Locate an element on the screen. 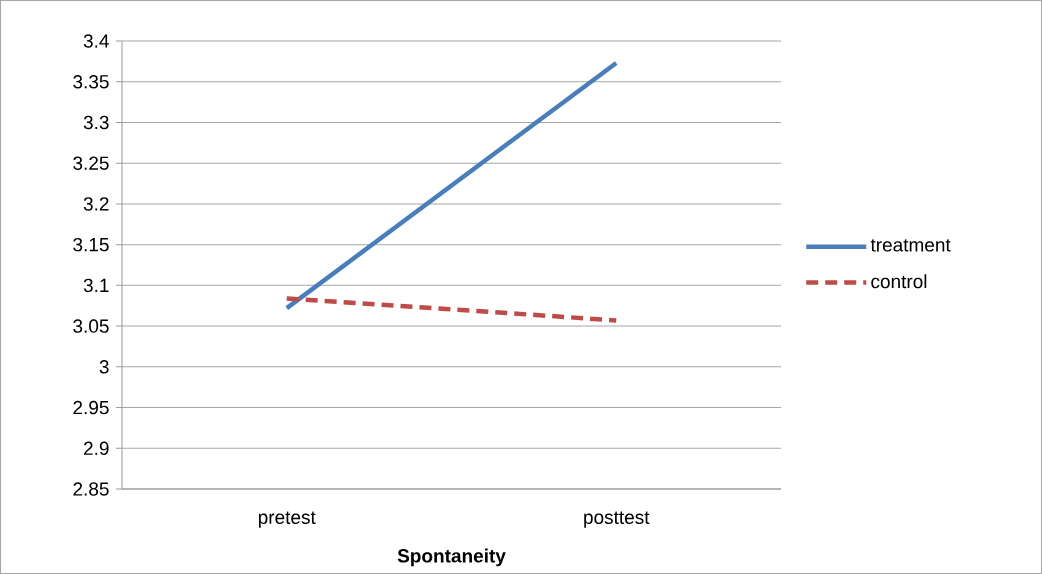 The width and height of the screenshot is (1042, 574). y-tick-label: 3.05 is located at coordinates (91, 326).